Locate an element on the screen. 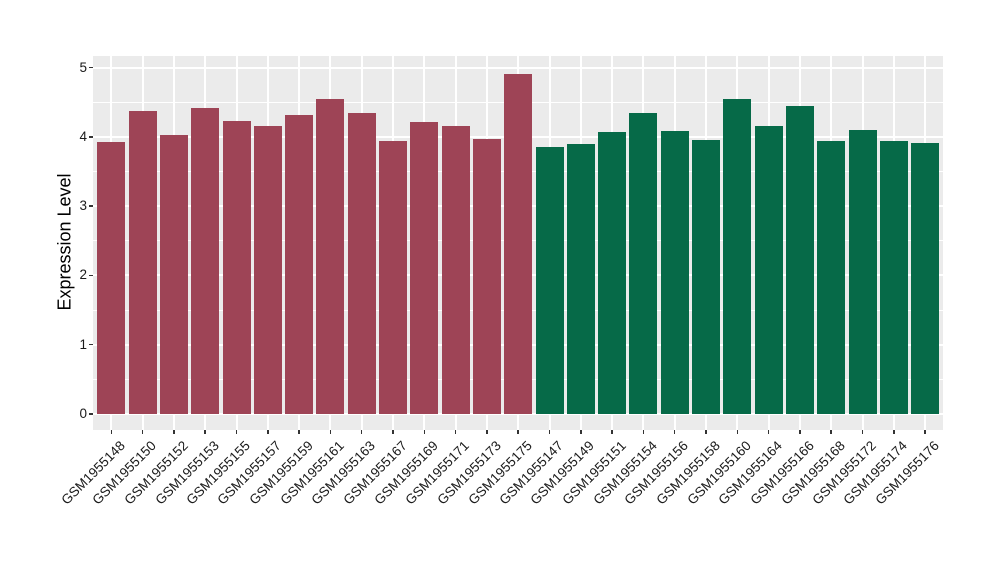 The image size is (1000, 580). bar-GSM1955153 is located at coordinates (205, 261).